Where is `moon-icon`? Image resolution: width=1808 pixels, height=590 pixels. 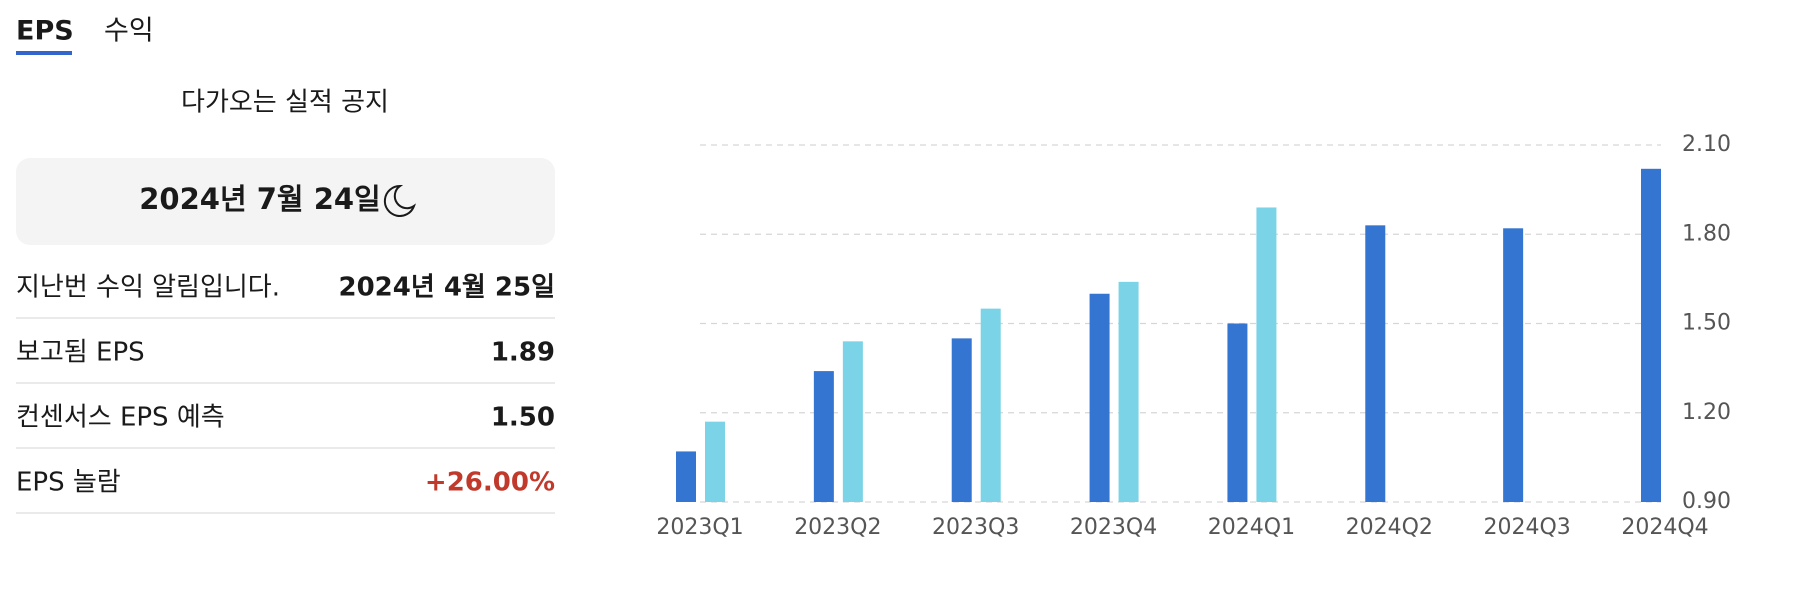 moon-icon is located at coordinates (399, 200).